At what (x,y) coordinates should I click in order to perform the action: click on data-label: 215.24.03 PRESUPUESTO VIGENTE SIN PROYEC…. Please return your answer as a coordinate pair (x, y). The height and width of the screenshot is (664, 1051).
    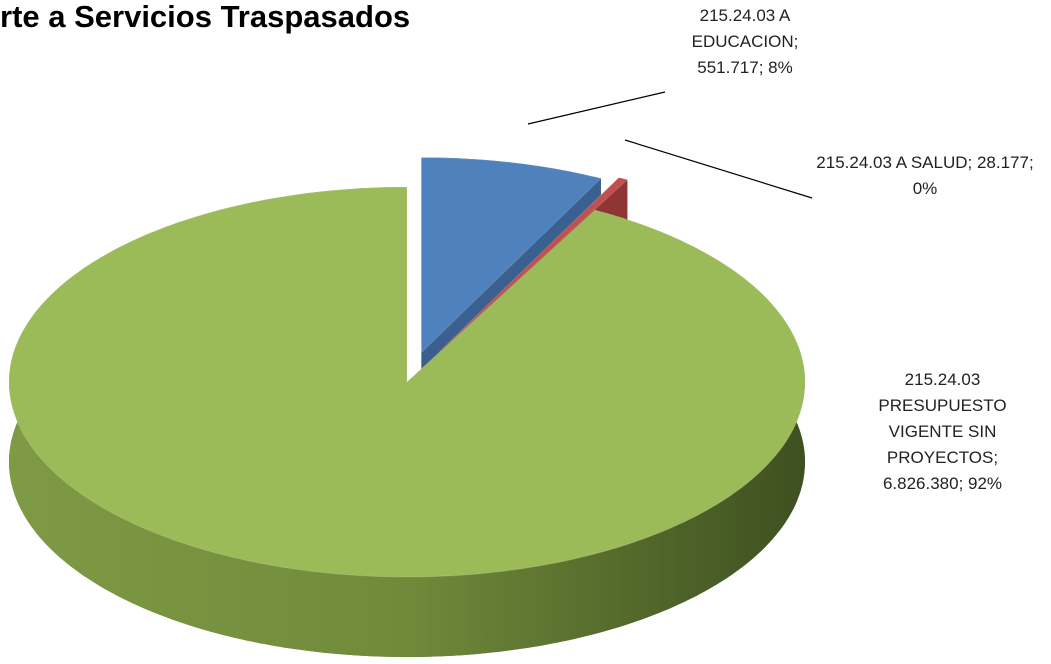
    Looking at the image, I should click on (942, 431).